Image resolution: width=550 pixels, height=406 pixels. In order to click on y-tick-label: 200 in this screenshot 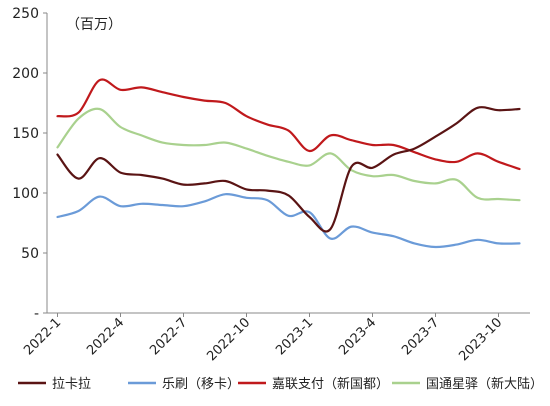, I will do `click(25, 74)`.